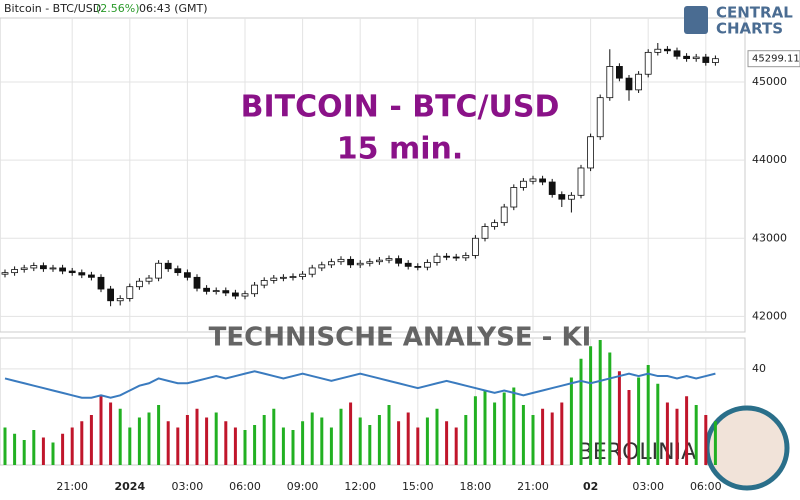 The width and height of the screenshot is (800, 500). Describe the element at coordinates (418, 486) in the screenshot. I see `x-tick-label: 15:00` at that location.